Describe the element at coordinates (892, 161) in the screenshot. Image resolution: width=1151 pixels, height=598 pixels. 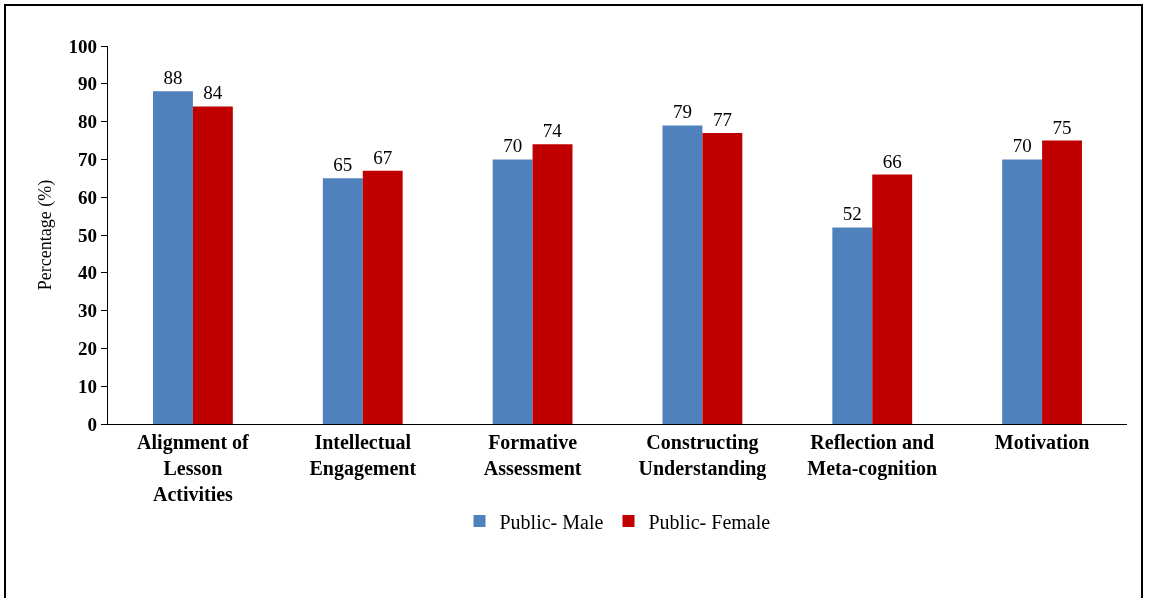
I see `data-label: 66` at that location.